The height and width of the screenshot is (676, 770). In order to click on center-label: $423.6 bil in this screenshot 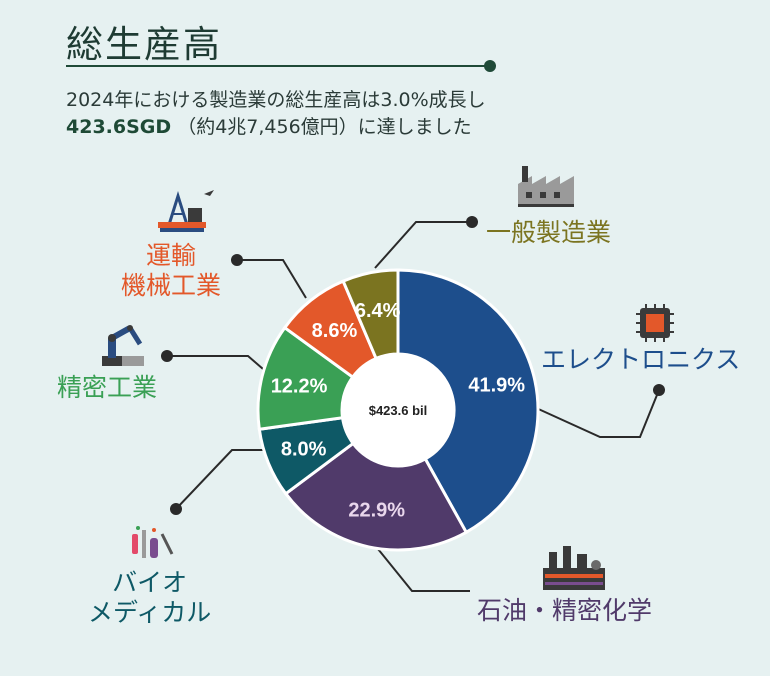, I will do `click(398, 410)`.